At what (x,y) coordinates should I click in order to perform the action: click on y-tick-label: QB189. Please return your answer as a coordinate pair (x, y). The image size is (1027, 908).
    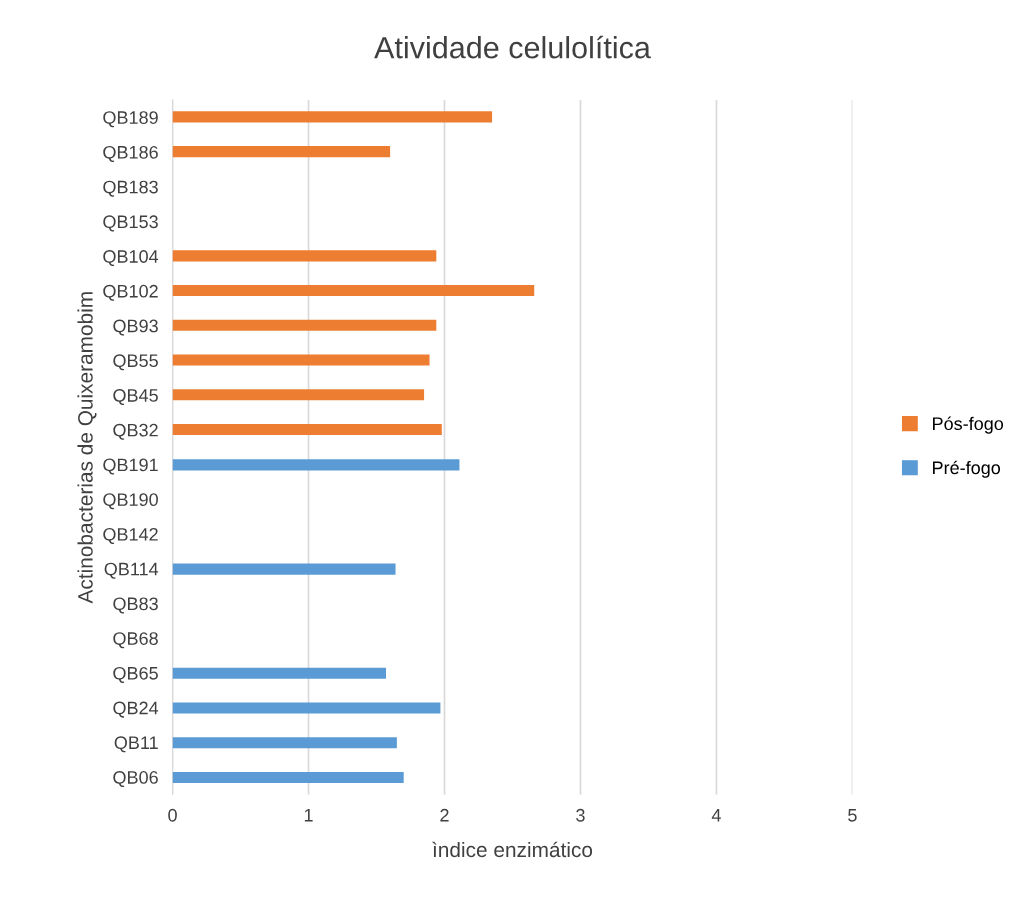
    Looking at the image, I should click on (130, 119).